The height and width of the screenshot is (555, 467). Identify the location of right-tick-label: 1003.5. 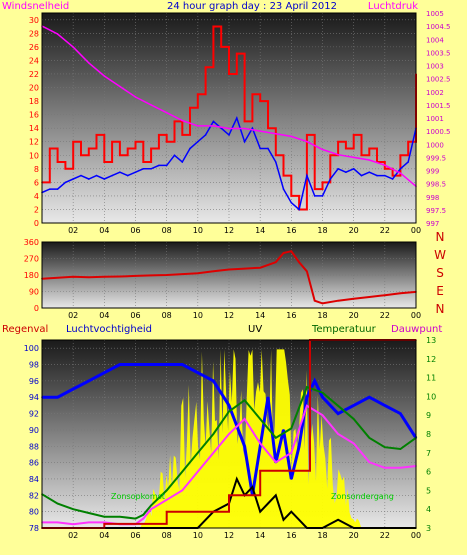
(438, 53).